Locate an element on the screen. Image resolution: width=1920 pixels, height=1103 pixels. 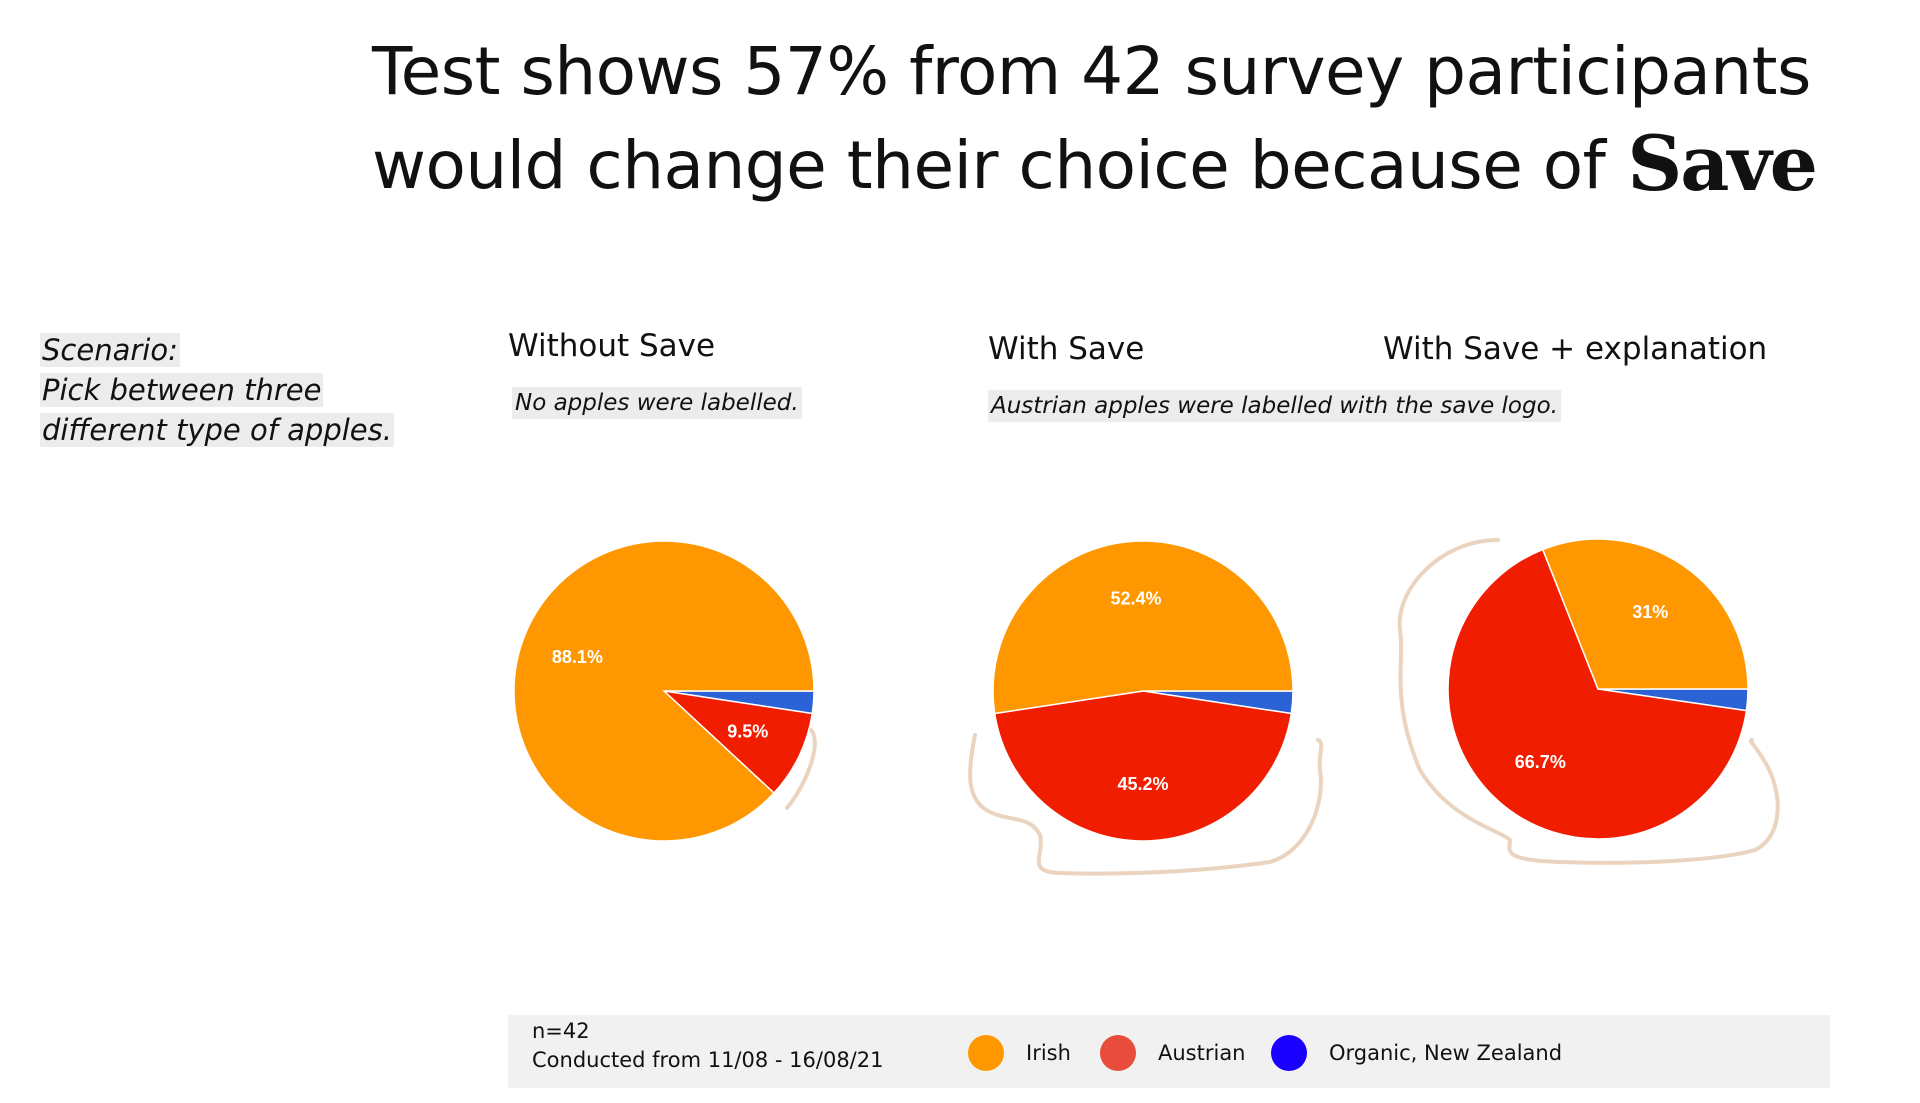
pie-label-irish: 52.4% is located at coordinates (1135, 598).